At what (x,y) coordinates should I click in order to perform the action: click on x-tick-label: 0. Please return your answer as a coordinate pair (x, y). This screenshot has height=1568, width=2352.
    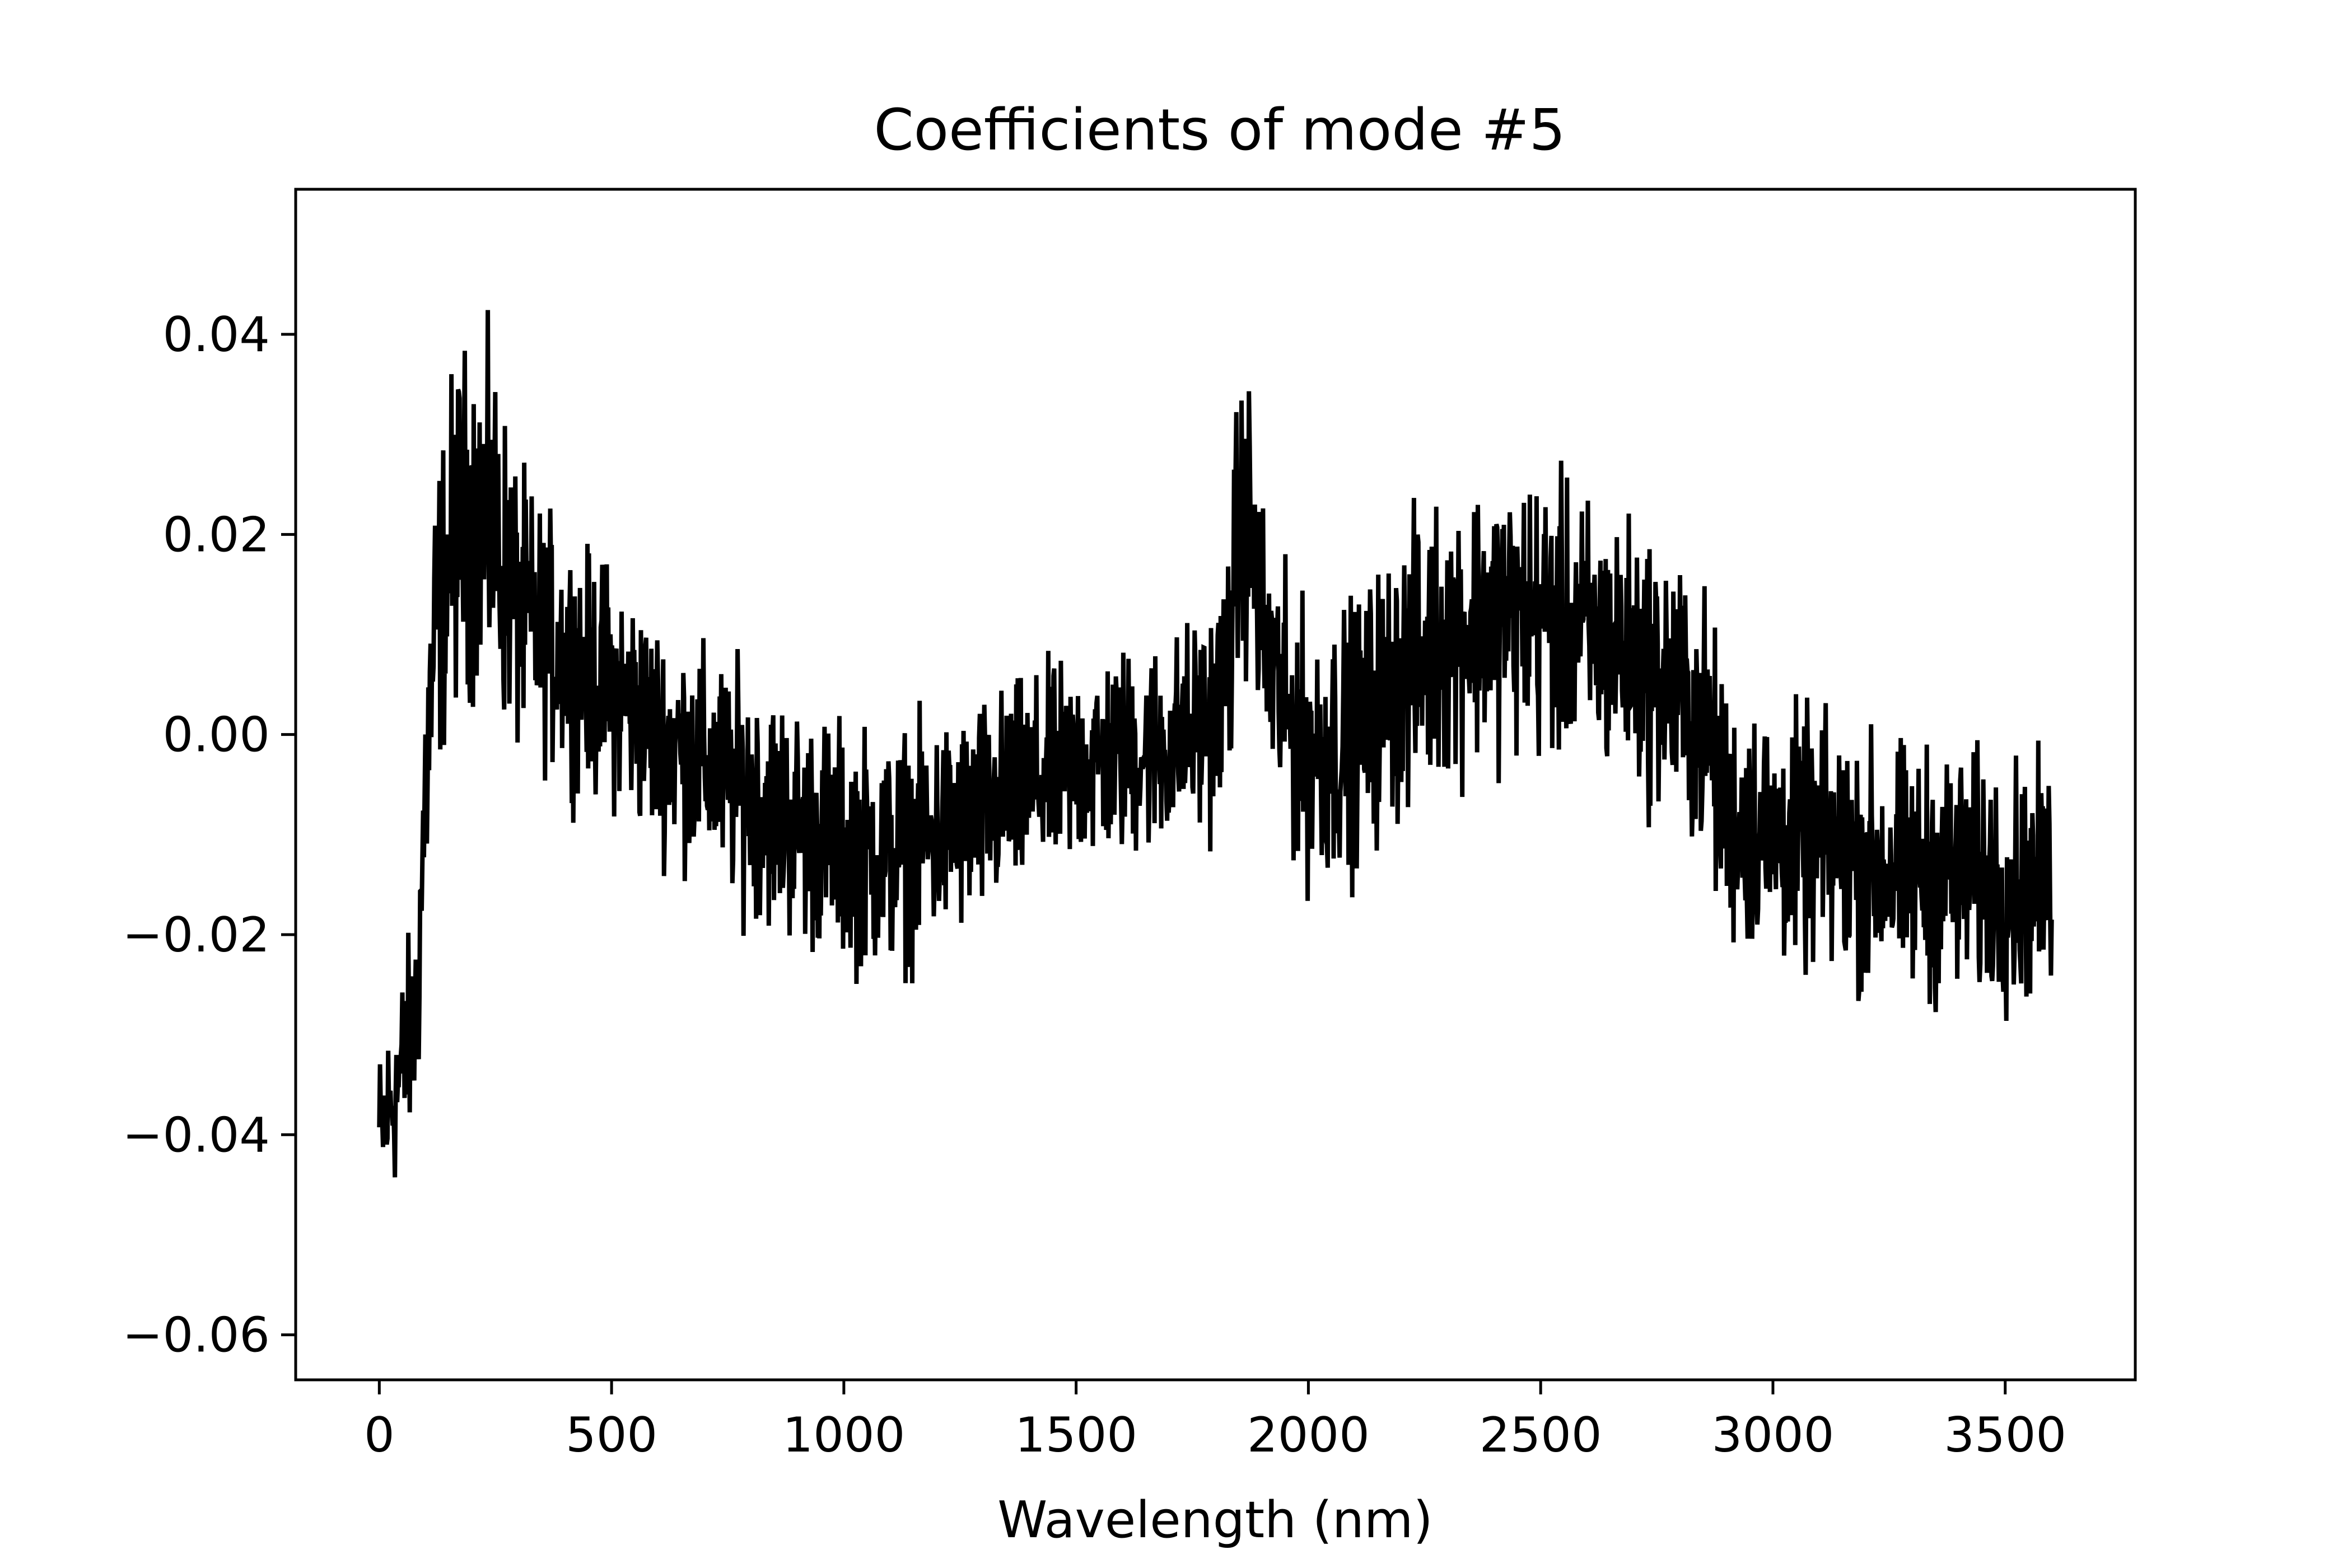
    Looking at the image, I should click on (380, 1435).